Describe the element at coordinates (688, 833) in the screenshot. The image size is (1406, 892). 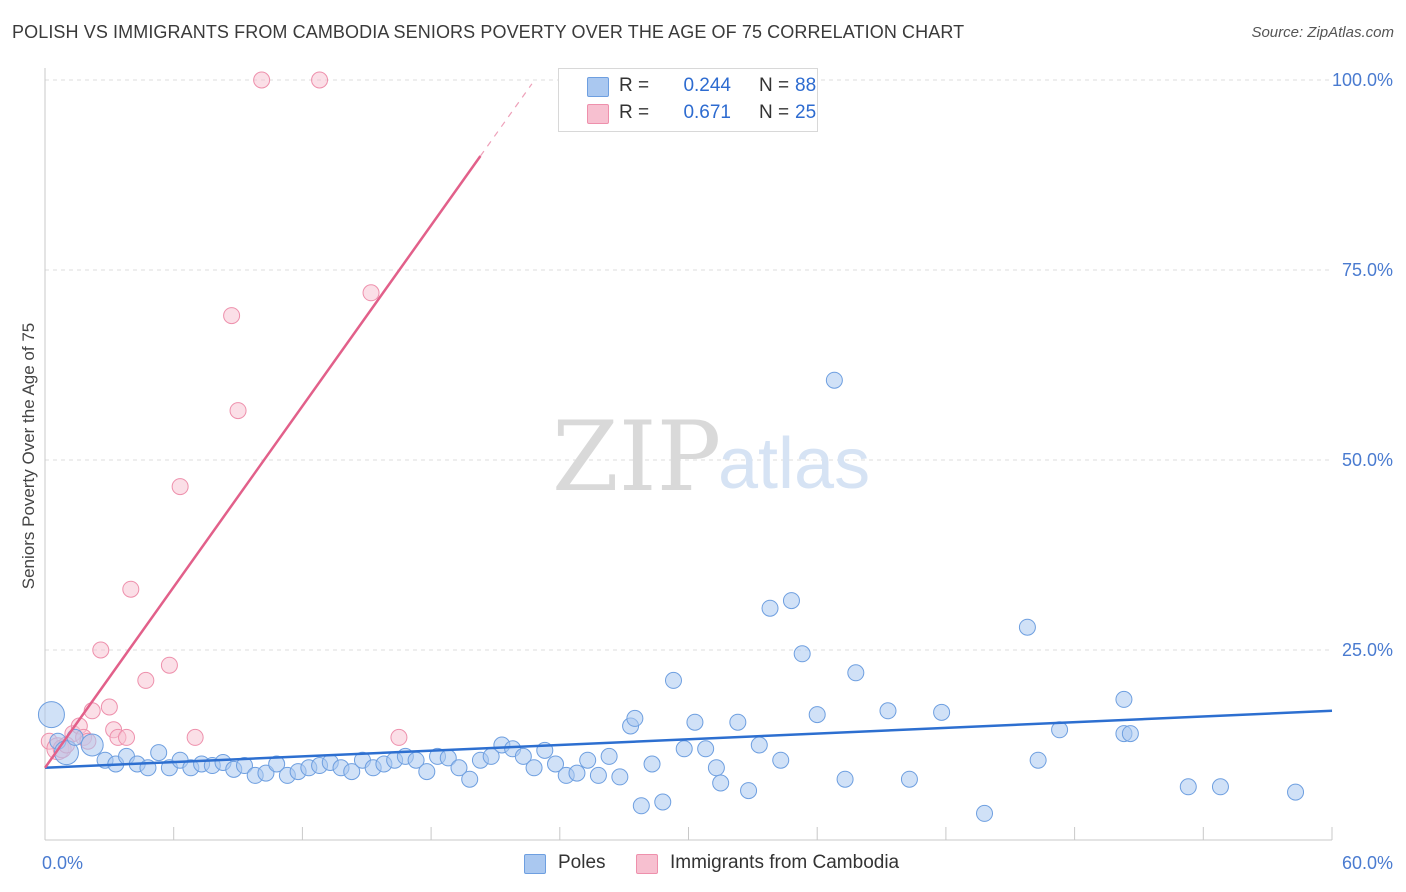
I see `x-tick-marks` at that location.